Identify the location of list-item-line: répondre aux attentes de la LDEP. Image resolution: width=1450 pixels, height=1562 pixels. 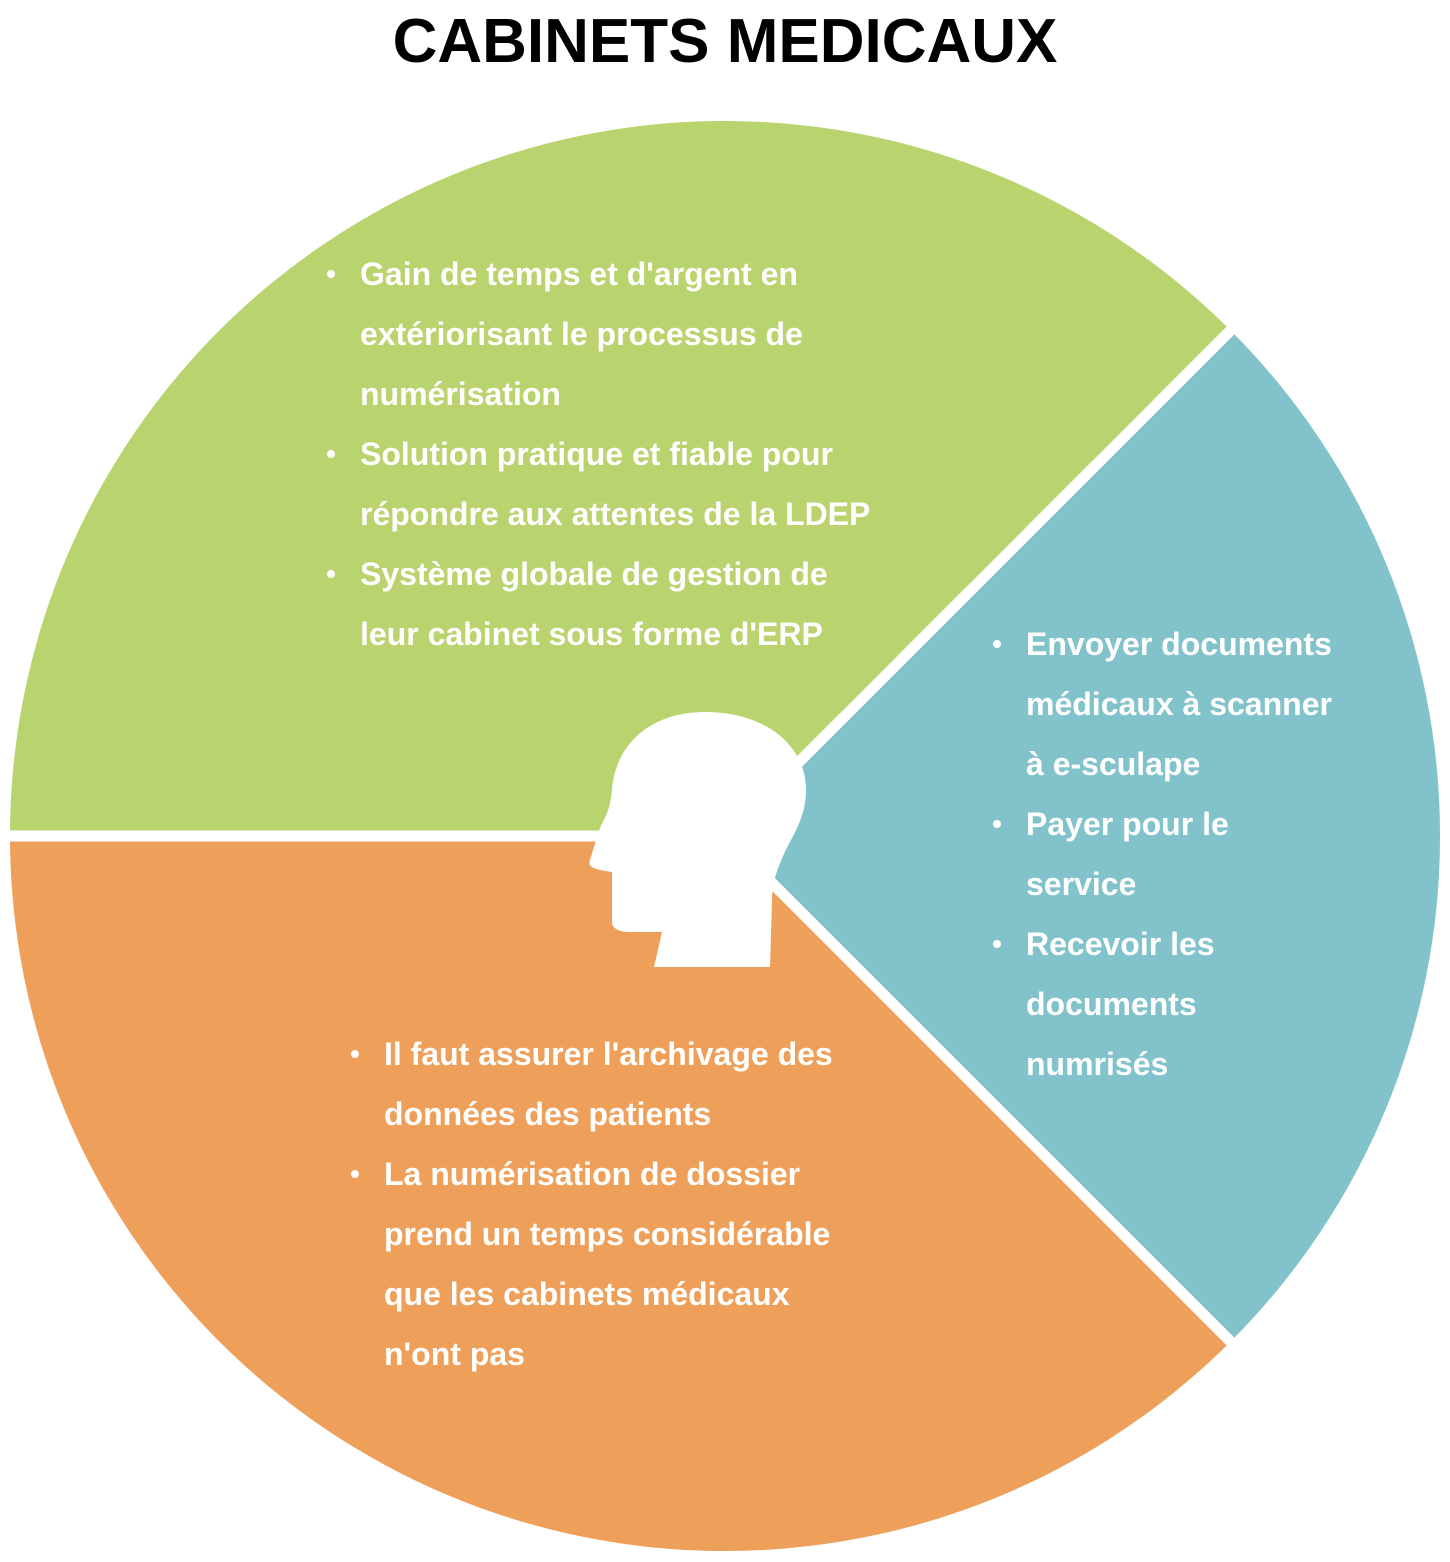
(615, 514).